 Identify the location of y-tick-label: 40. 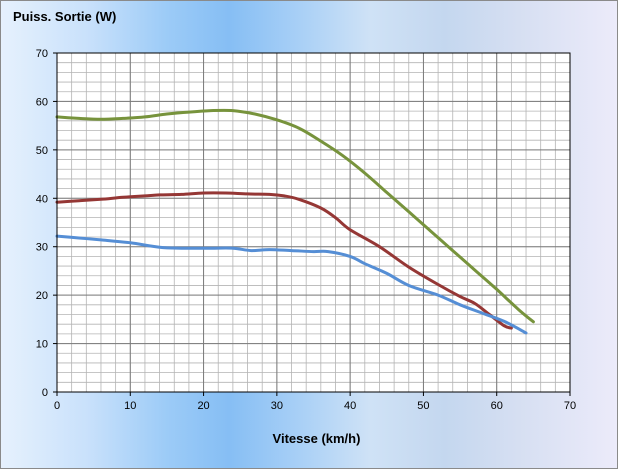
(42, 199).